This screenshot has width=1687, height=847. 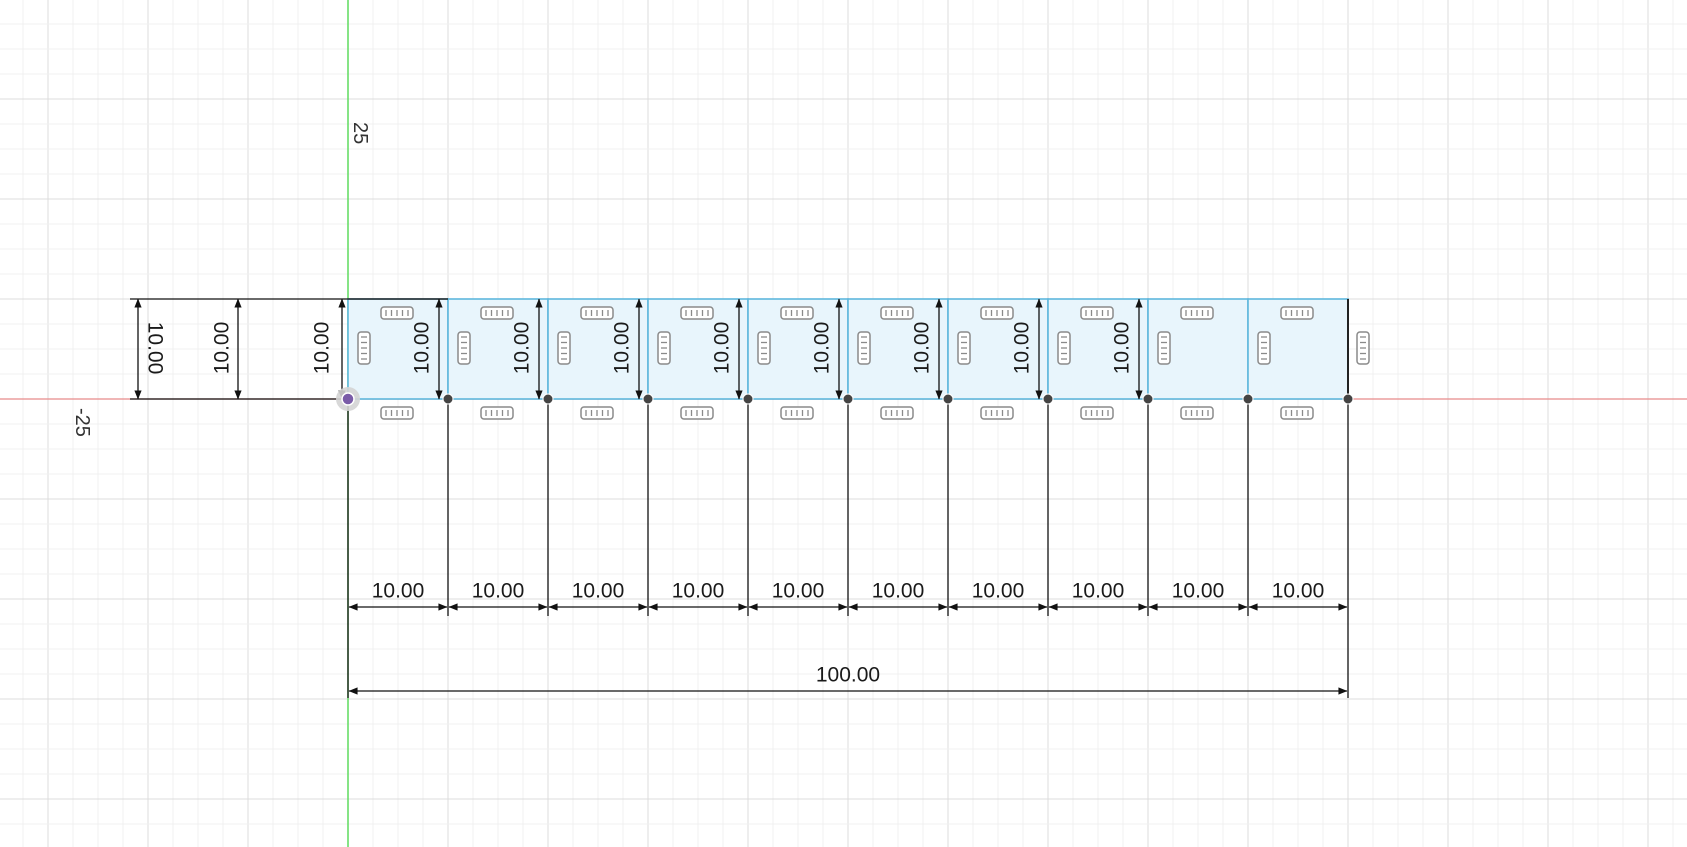 What do you see at coordinates (360, 133) in the screenshot?
I see `y-axis-label: 25` at bounding box center [360, 133].